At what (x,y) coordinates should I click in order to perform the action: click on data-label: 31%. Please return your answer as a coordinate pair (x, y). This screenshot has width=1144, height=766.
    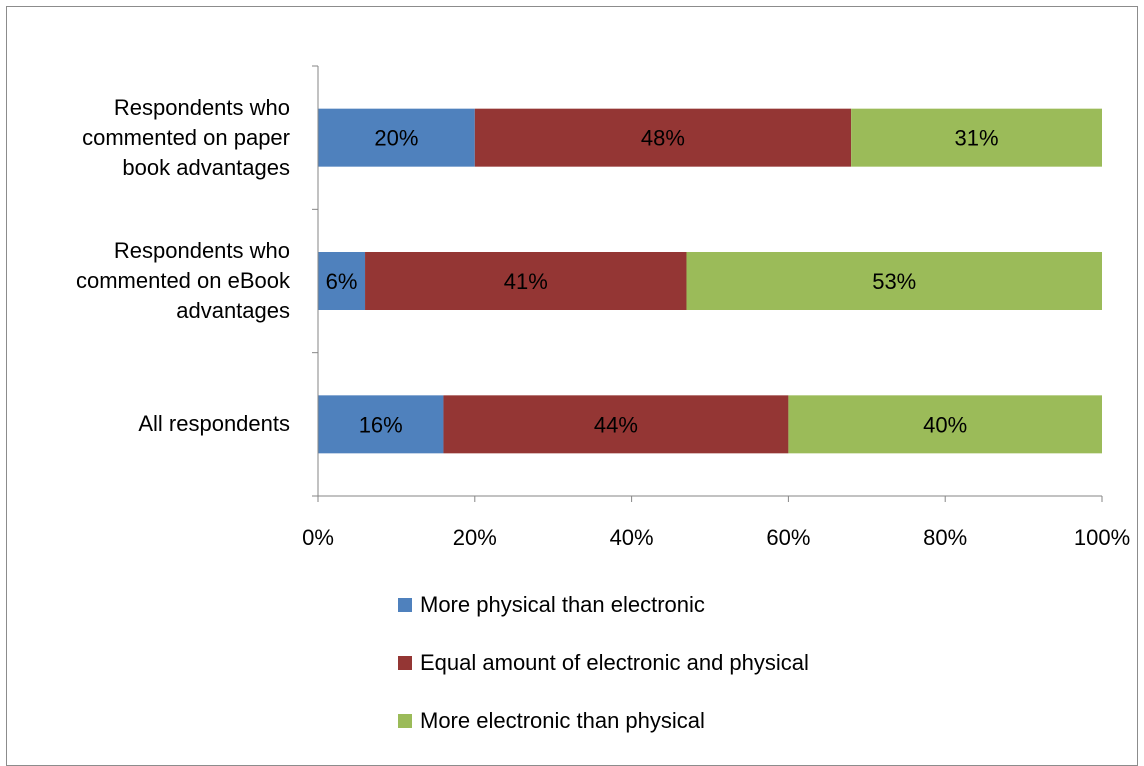
    Looking at the image, I should click on (977, 138).